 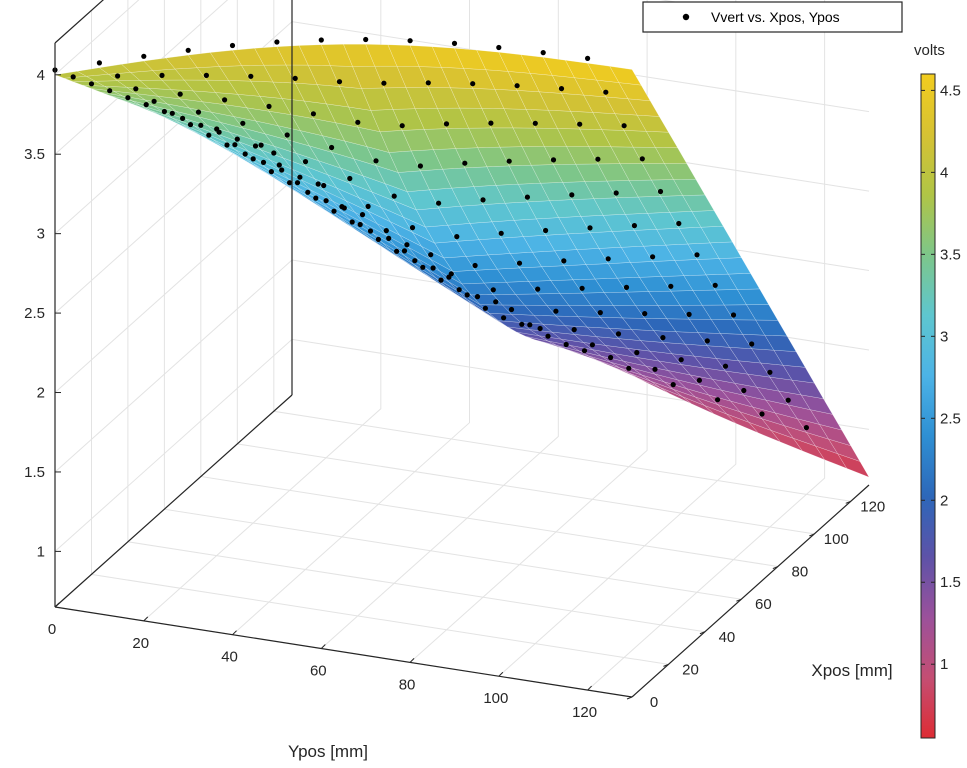 I want to click on x-axis-ticks: 0 20 40 60 80 100 120, so click(x=755, y=604).